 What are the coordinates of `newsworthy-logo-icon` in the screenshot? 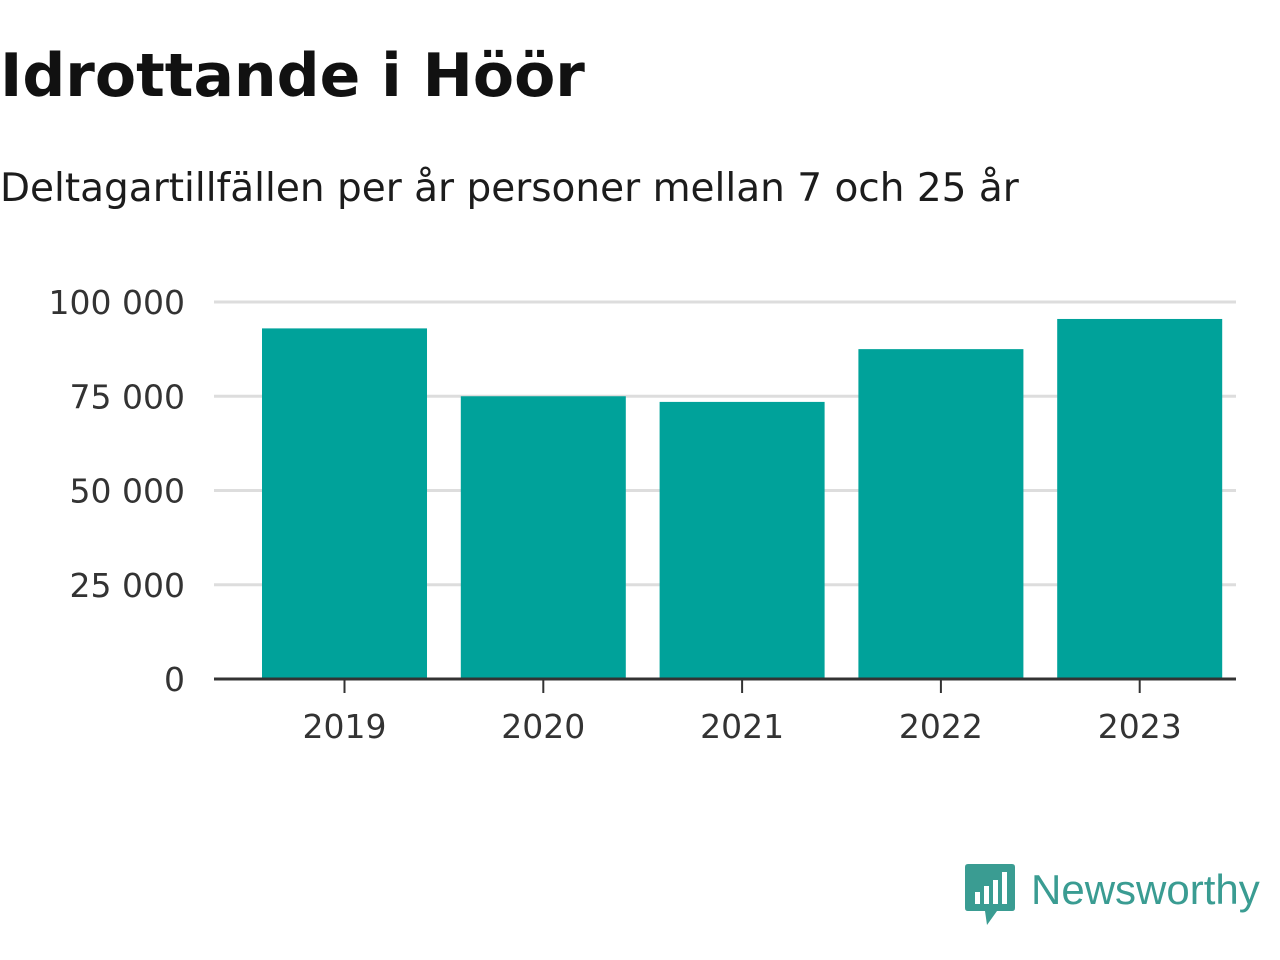 It's located at (990, 894).